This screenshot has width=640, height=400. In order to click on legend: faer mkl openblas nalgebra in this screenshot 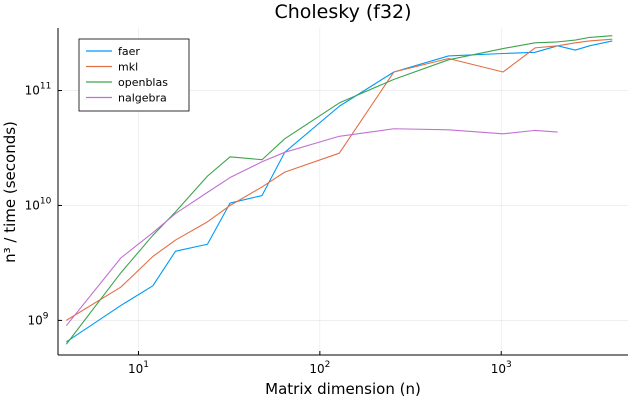, I will do `click(134, 75)`.